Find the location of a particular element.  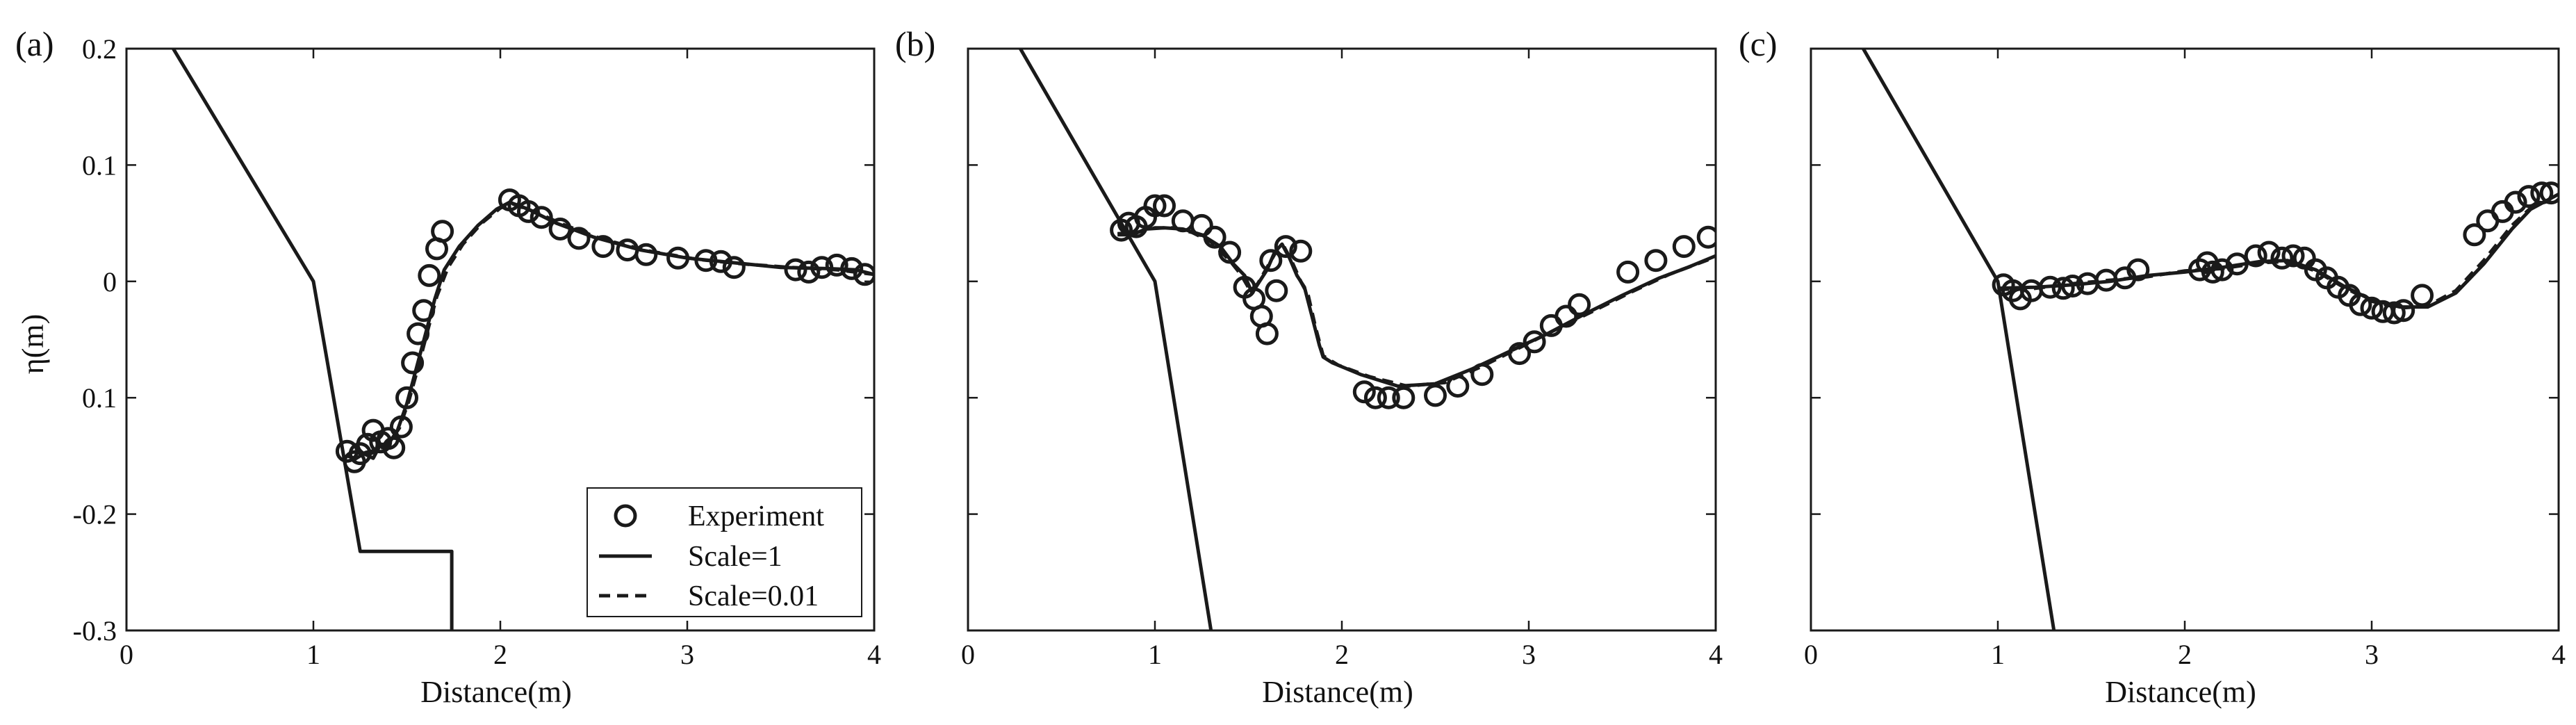

panel-b-x-tick-label: 3 is located at coordinates (1529, 654).